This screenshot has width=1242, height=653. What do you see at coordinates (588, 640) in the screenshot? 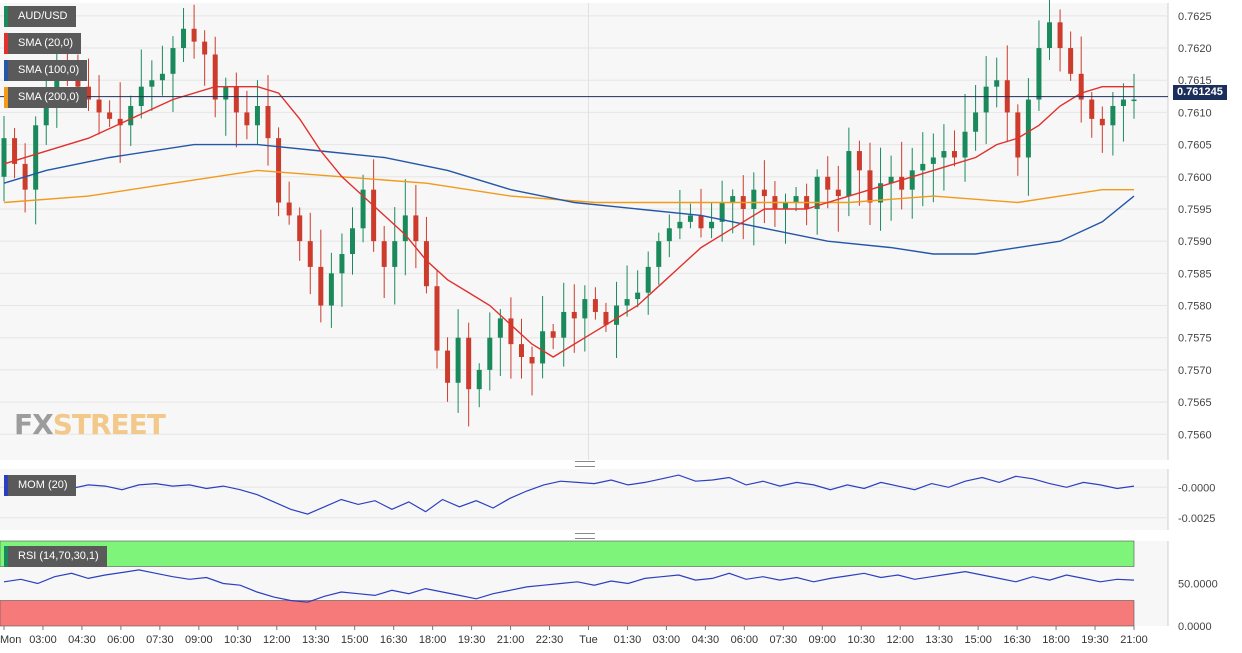
I see `time-tick-label: Tue` at bounding box center [588, 640].